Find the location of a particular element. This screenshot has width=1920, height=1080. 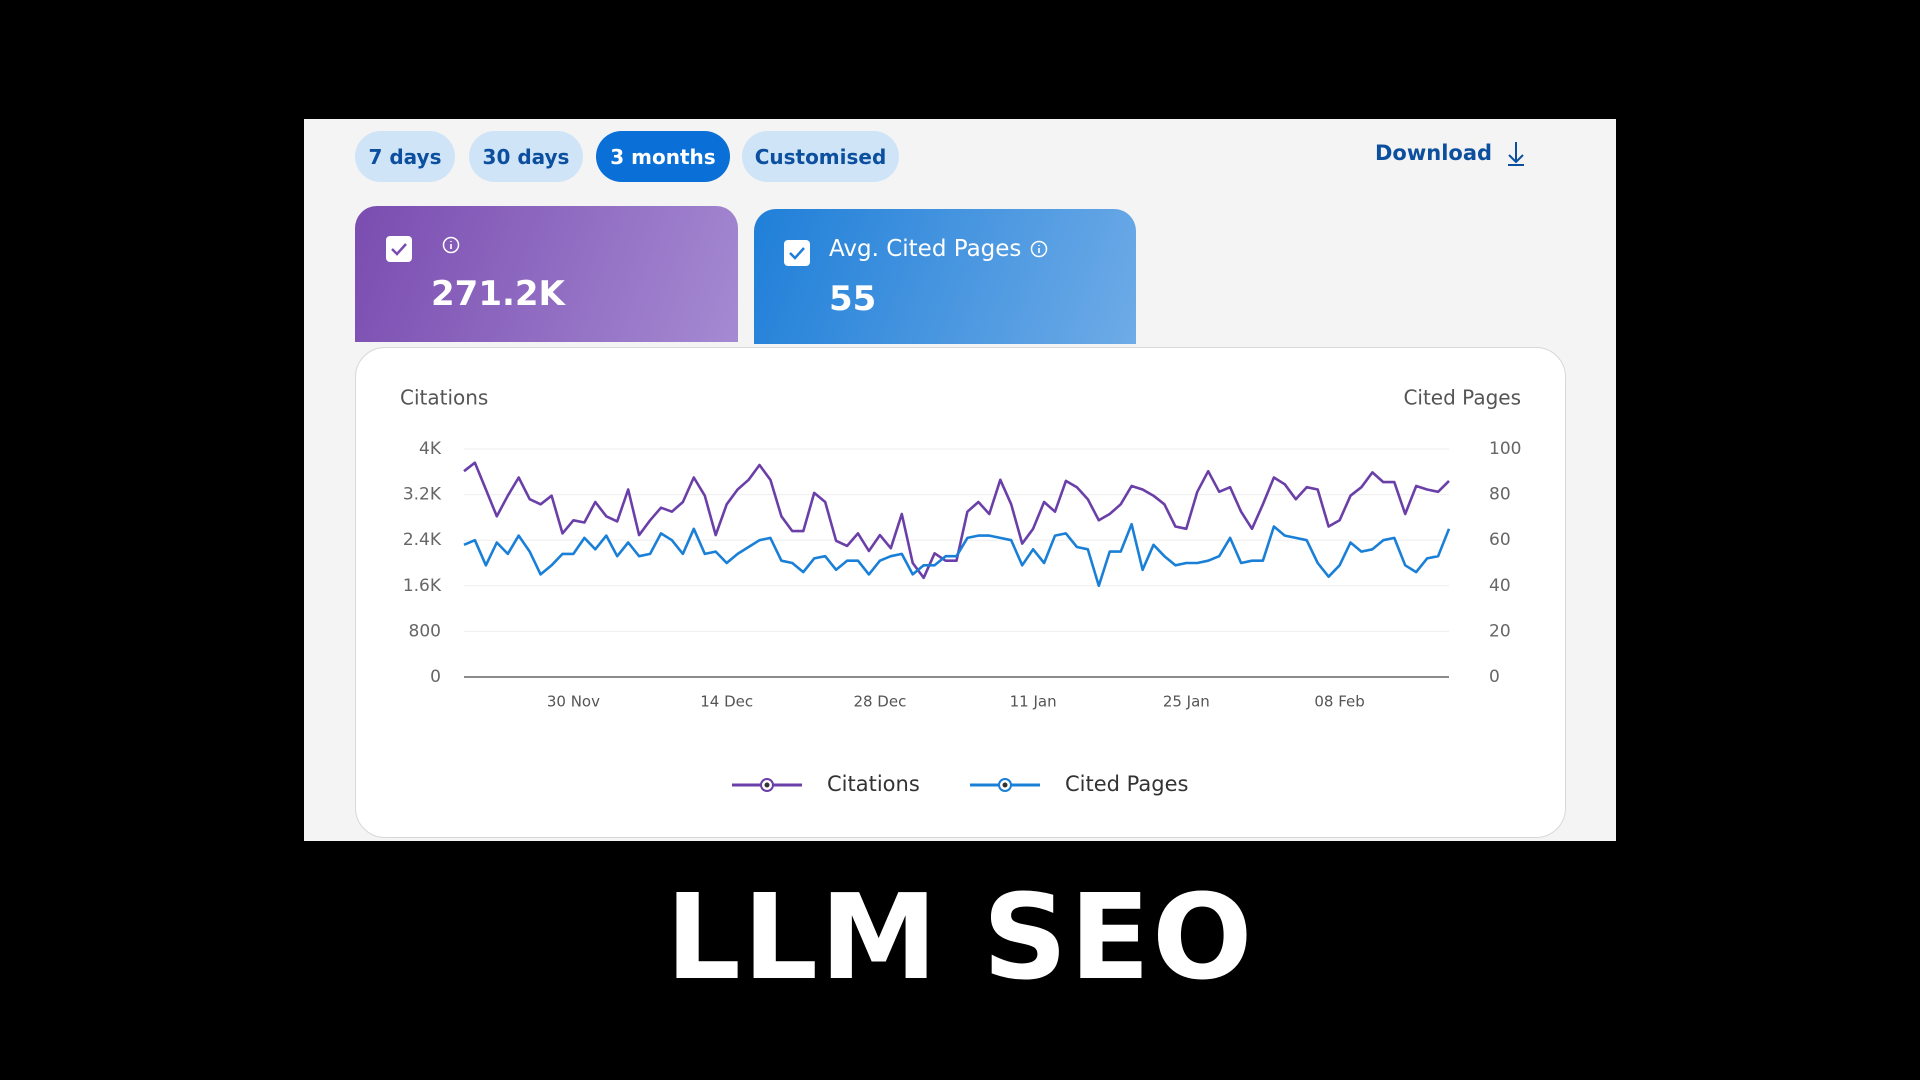

y-tick-label: 3.2K is located at coordinates (422, 495).